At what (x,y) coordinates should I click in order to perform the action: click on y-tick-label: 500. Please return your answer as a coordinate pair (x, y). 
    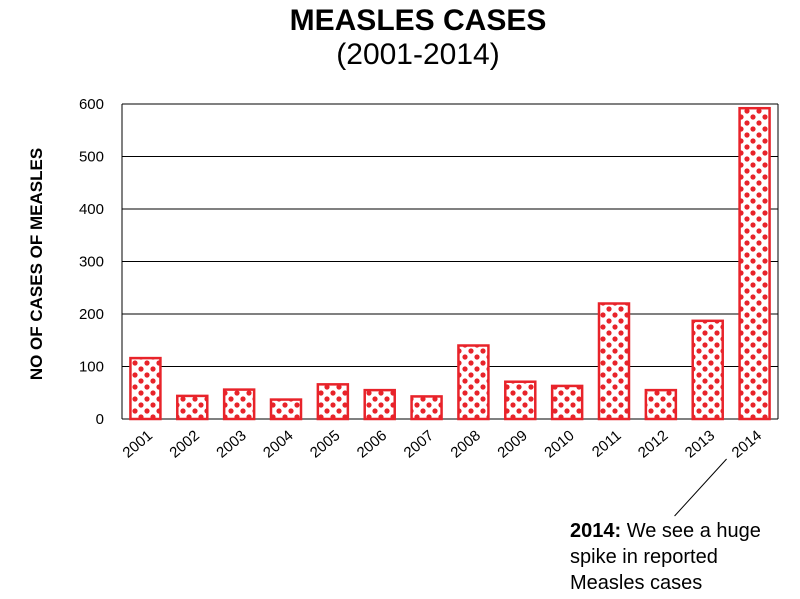
    Looking at the image, I should click on (91, 157).